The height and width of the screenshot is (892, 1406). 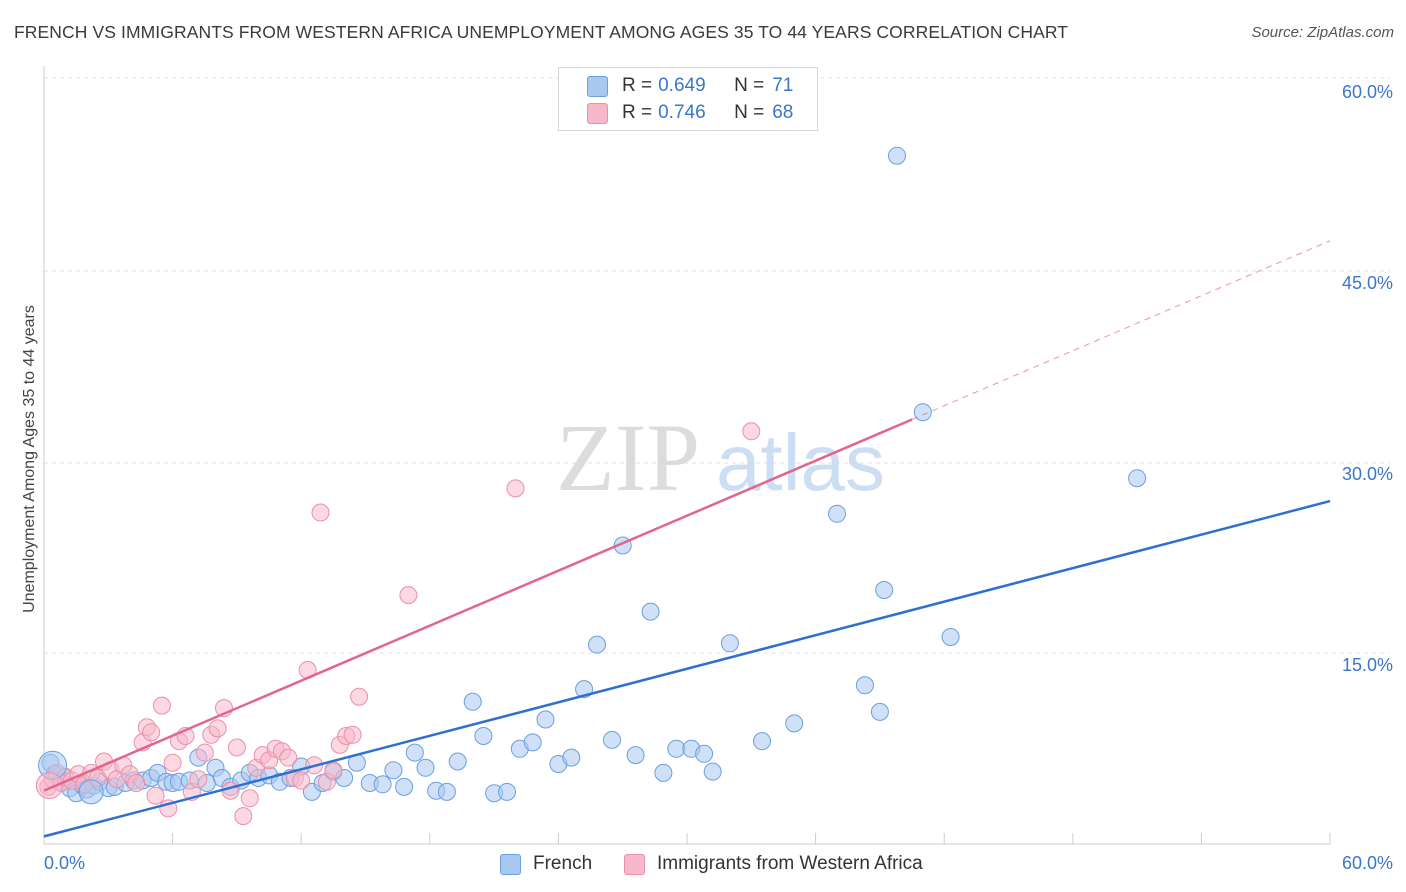 I want to click on y-axis-label: Unemployment Among Ages 35 to 44 years, so click(x=29, y=459).